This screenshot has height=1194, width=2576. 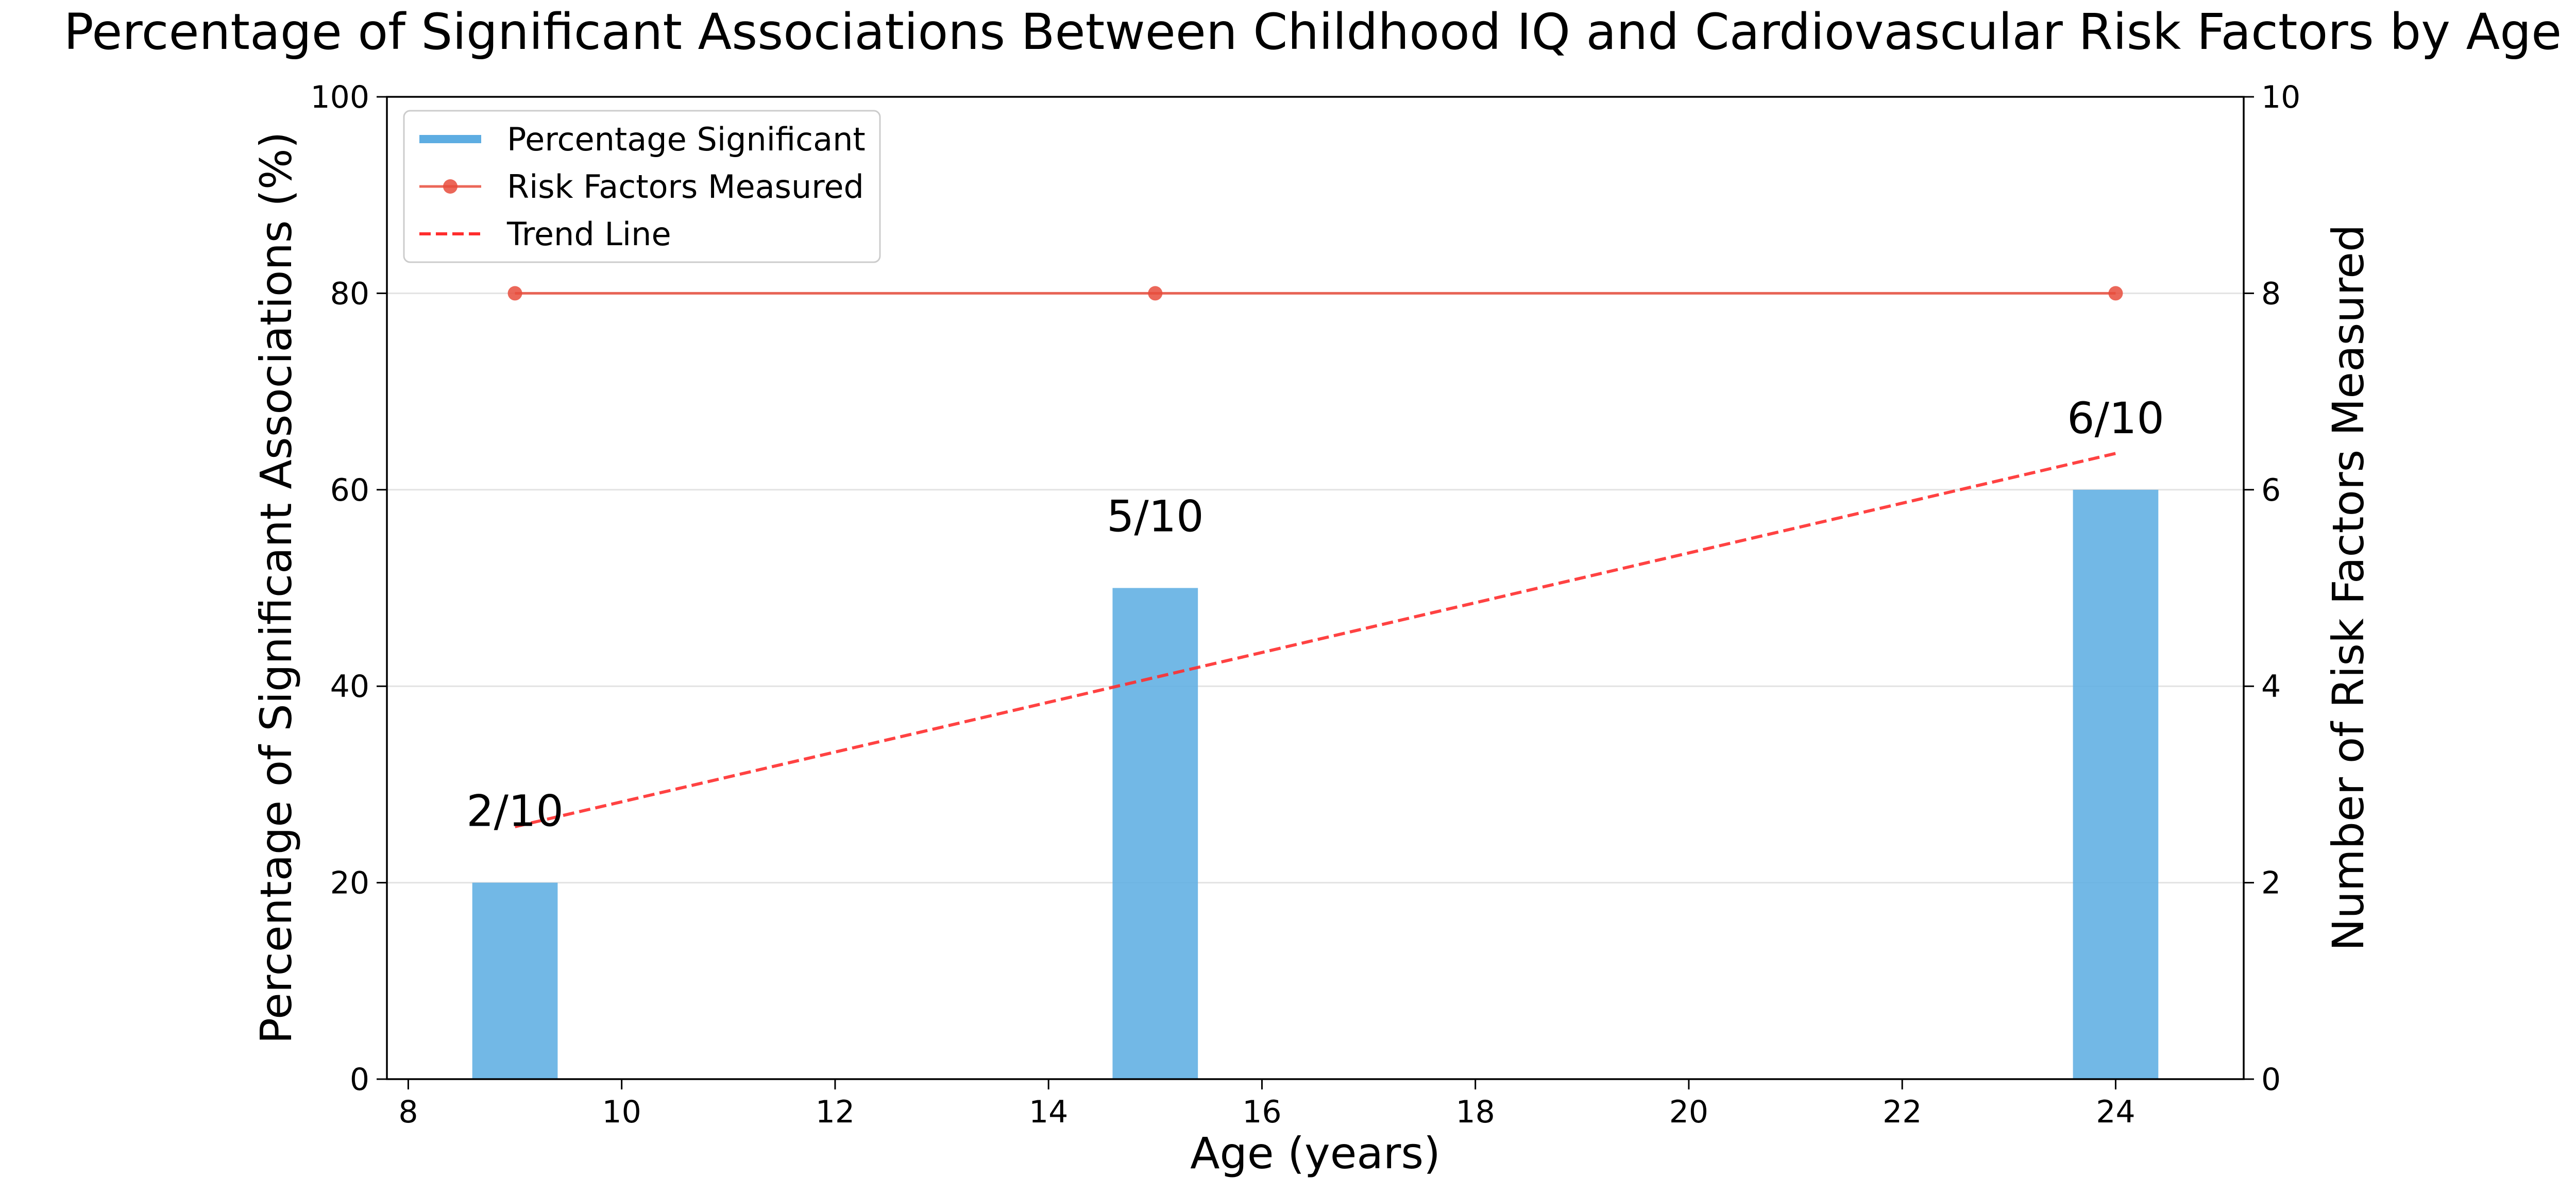 I want to click on legend-label-3: Trend Line, so click(x=588, y=234).